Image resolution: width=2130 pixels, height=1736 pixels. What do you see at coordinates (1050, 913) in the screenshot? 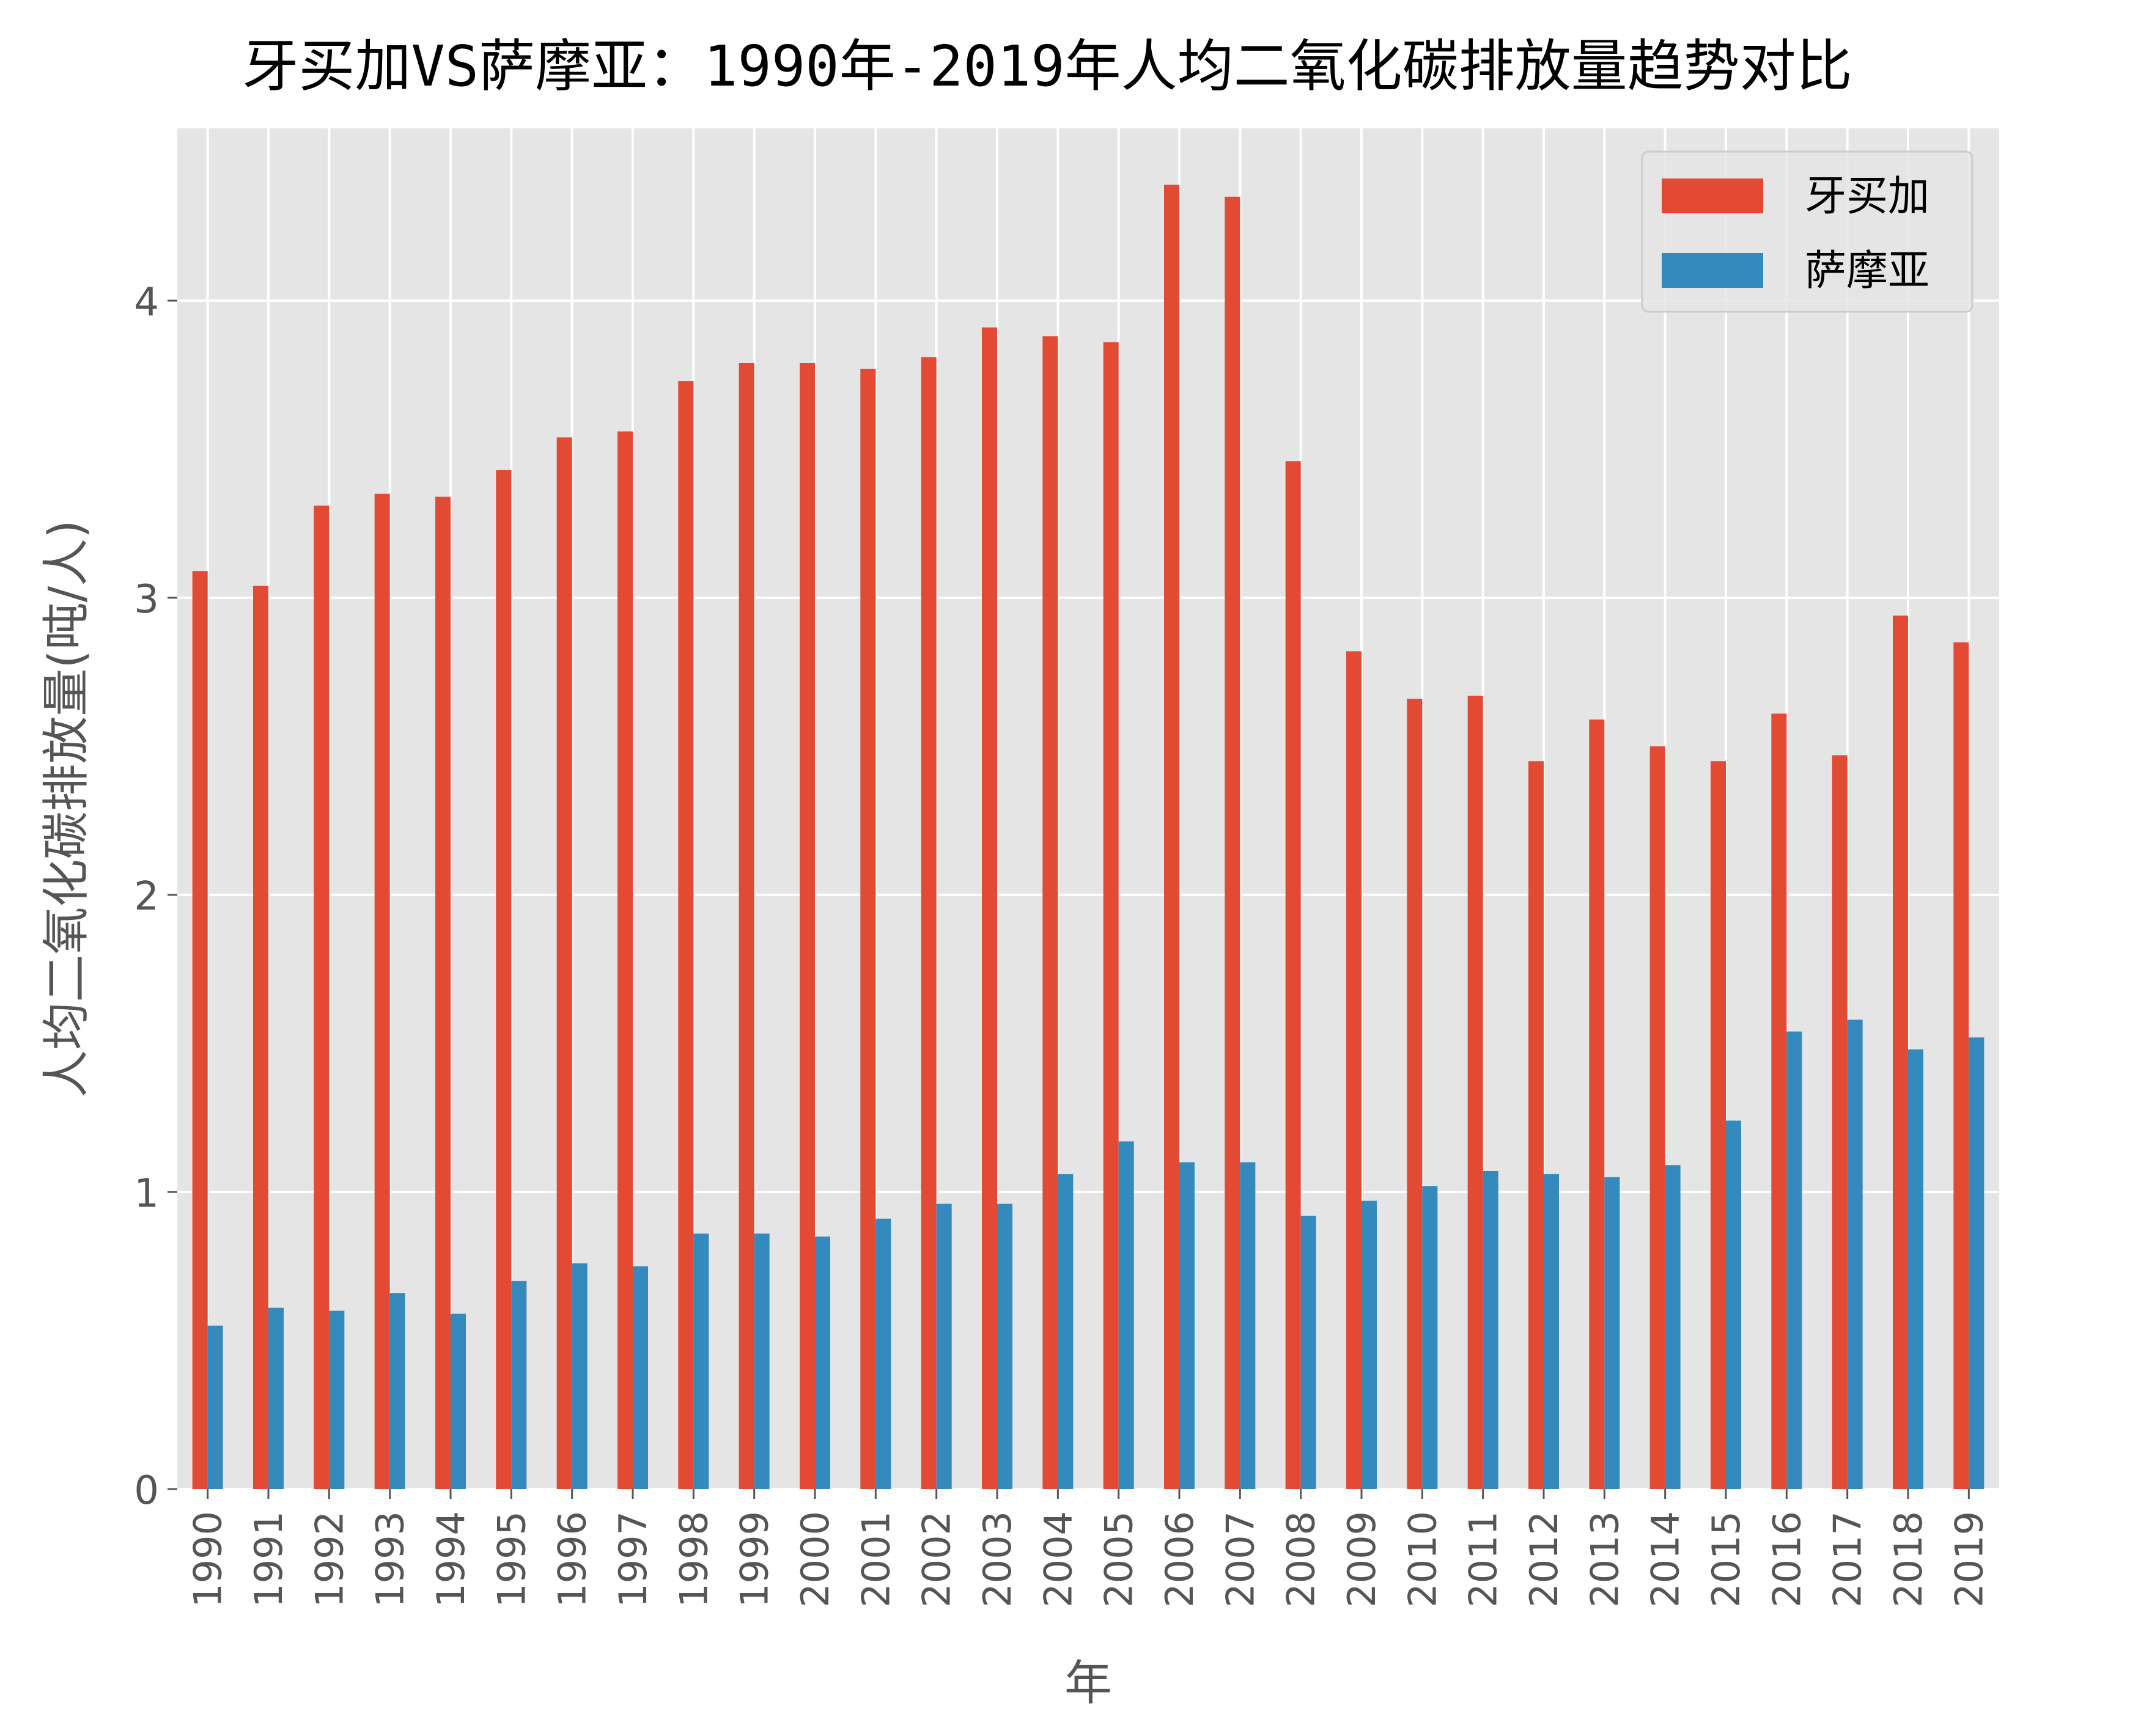
I see `bar-jamaica-2004` at bounding box center [1050, 913].